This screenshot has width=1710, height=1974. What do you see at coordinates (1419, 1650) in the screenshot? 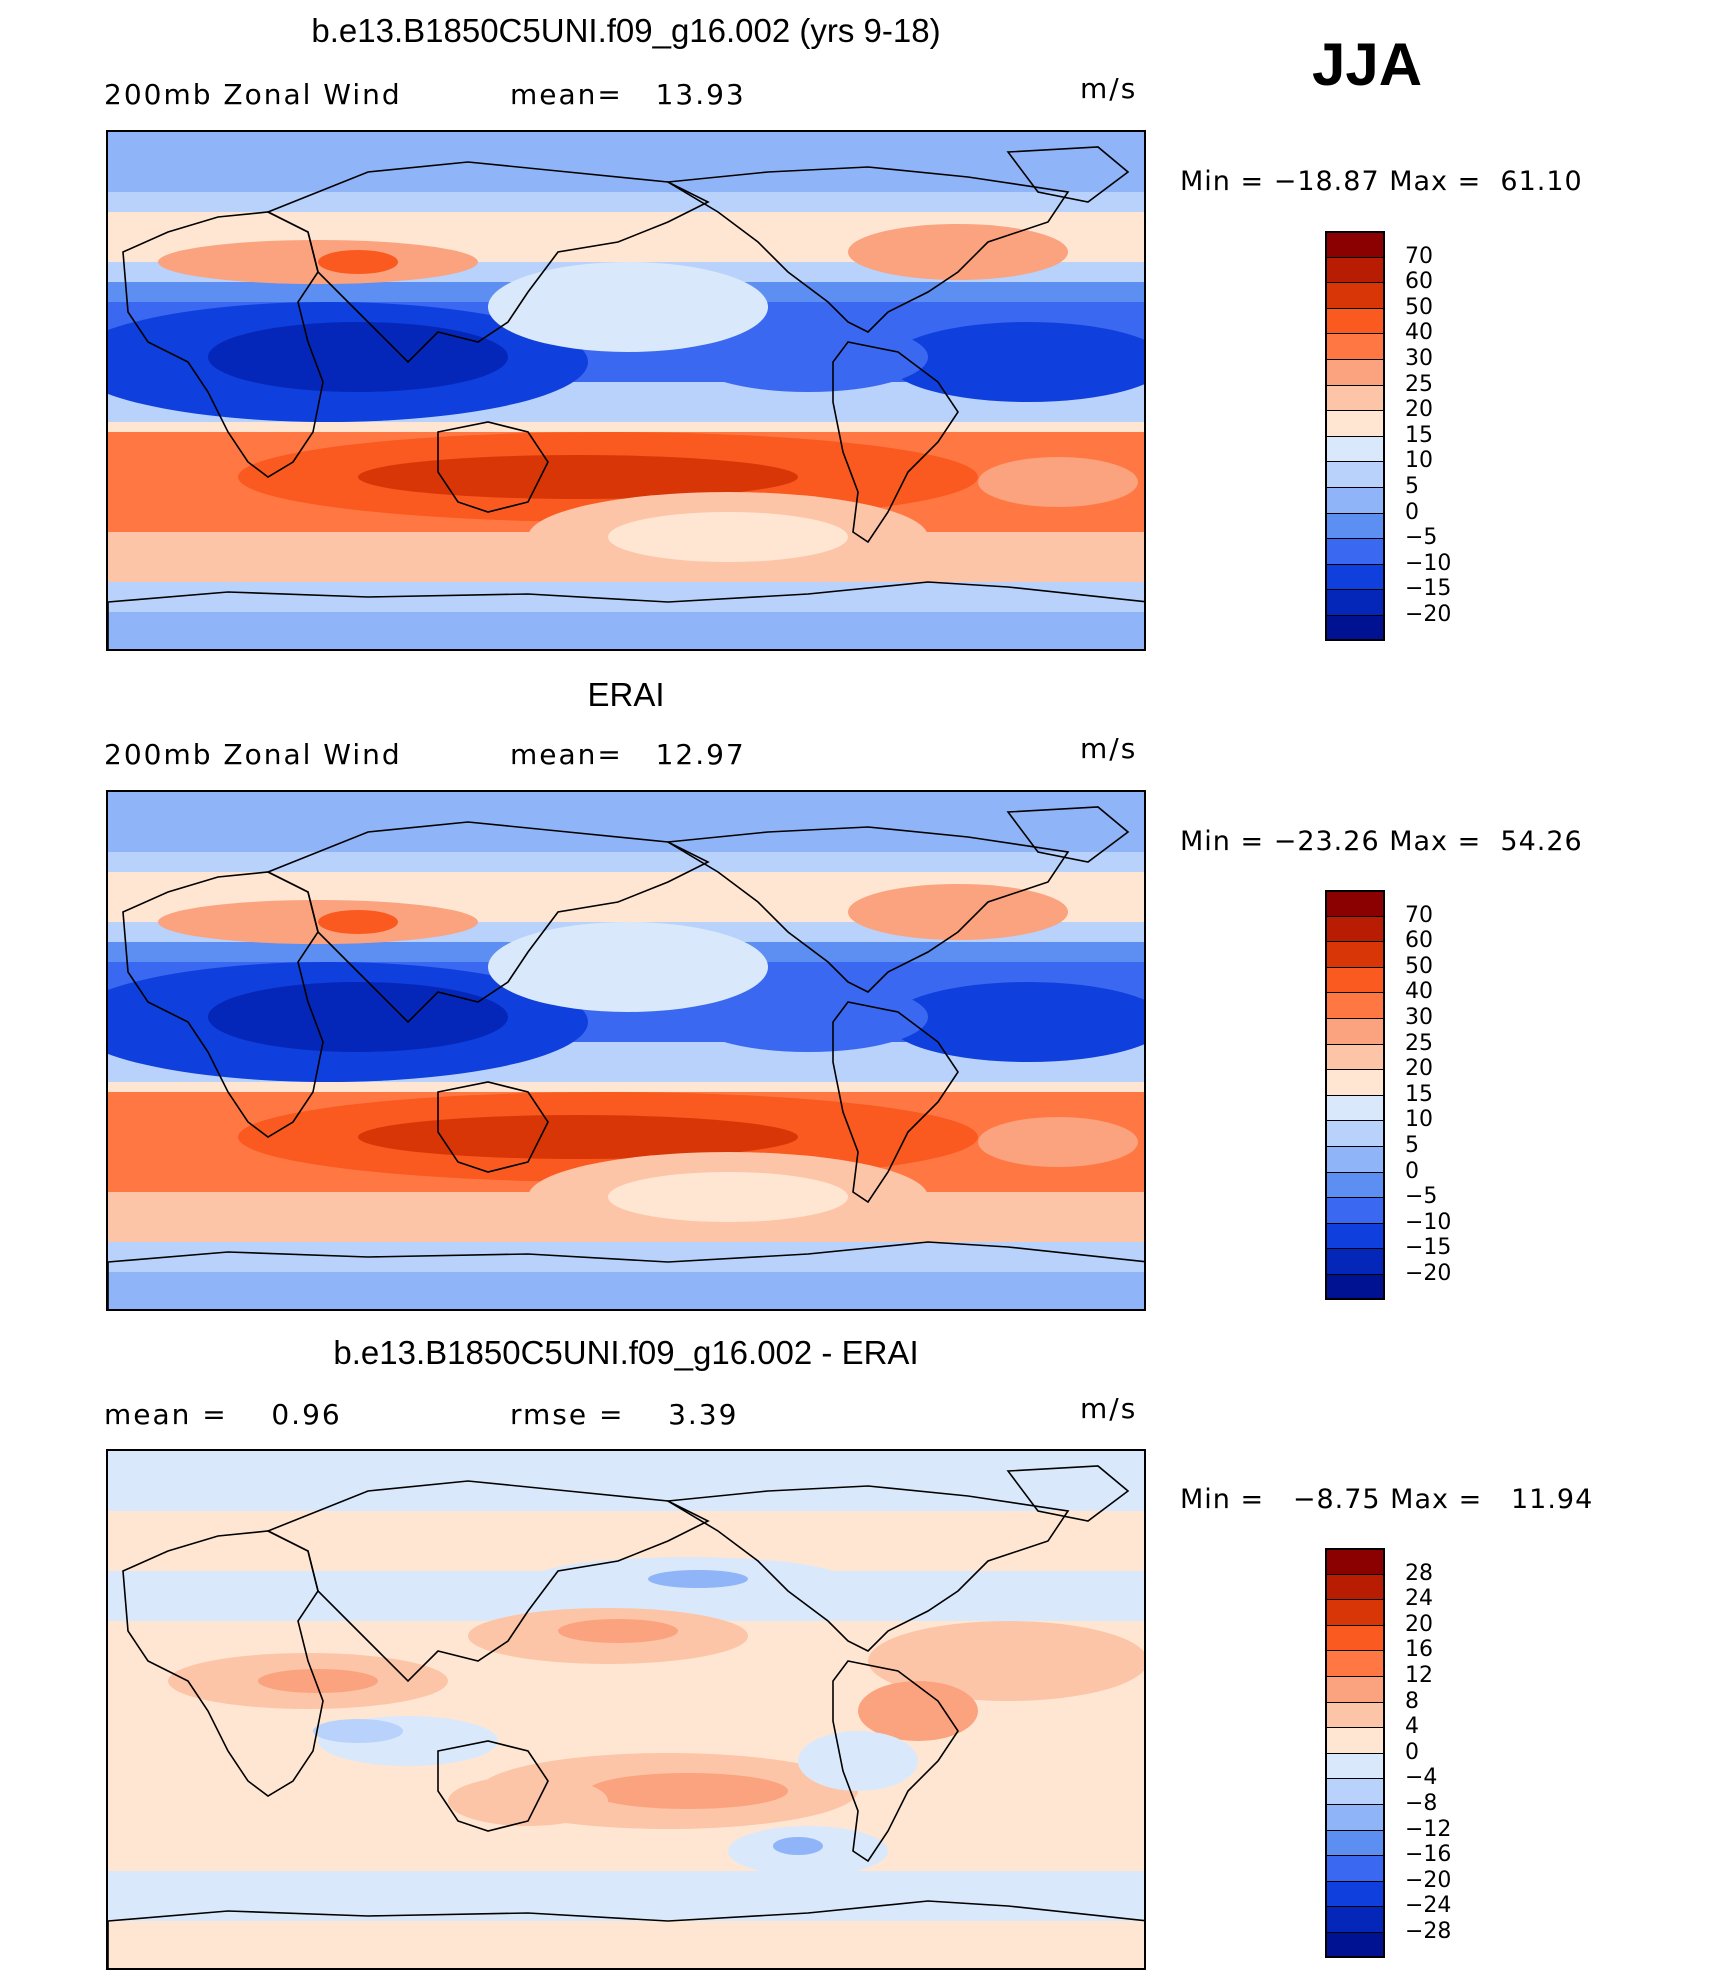
I see `colorbar-level-label: 16` at bounding box center [1419, 1650].